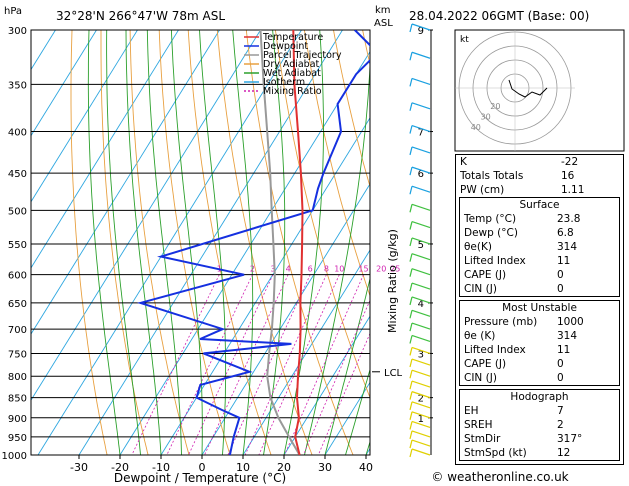  What do you see at coordinates (339, 269) in the screenshot?
I see `mixing-ratio-label: 10` at bounding box center [339, 269].